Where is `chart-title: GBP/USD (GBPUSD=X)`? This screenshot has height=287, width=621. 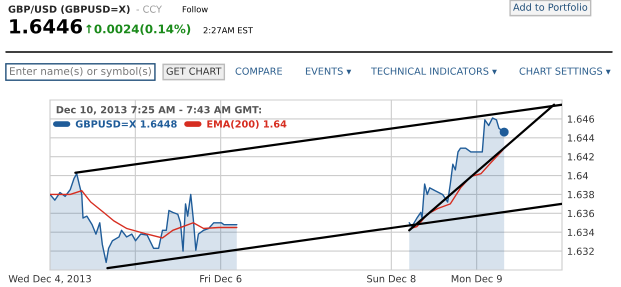
chart-title: GBP/USD (GBPUSD=X) is located at coordinates (69, 9).